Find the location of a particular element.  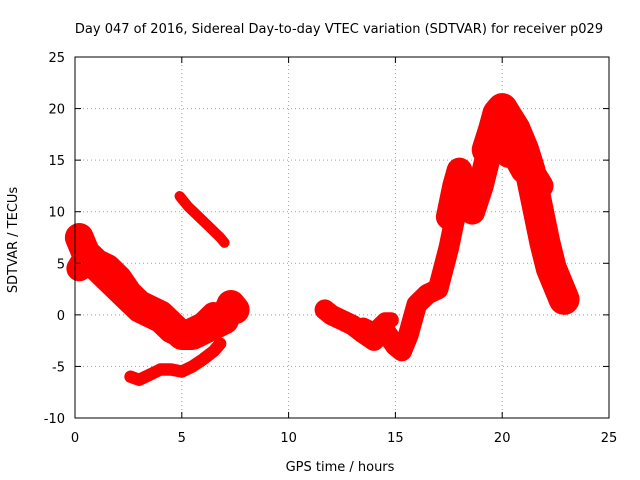

y-tick-label: -5 is located at coordinates (58, 367).